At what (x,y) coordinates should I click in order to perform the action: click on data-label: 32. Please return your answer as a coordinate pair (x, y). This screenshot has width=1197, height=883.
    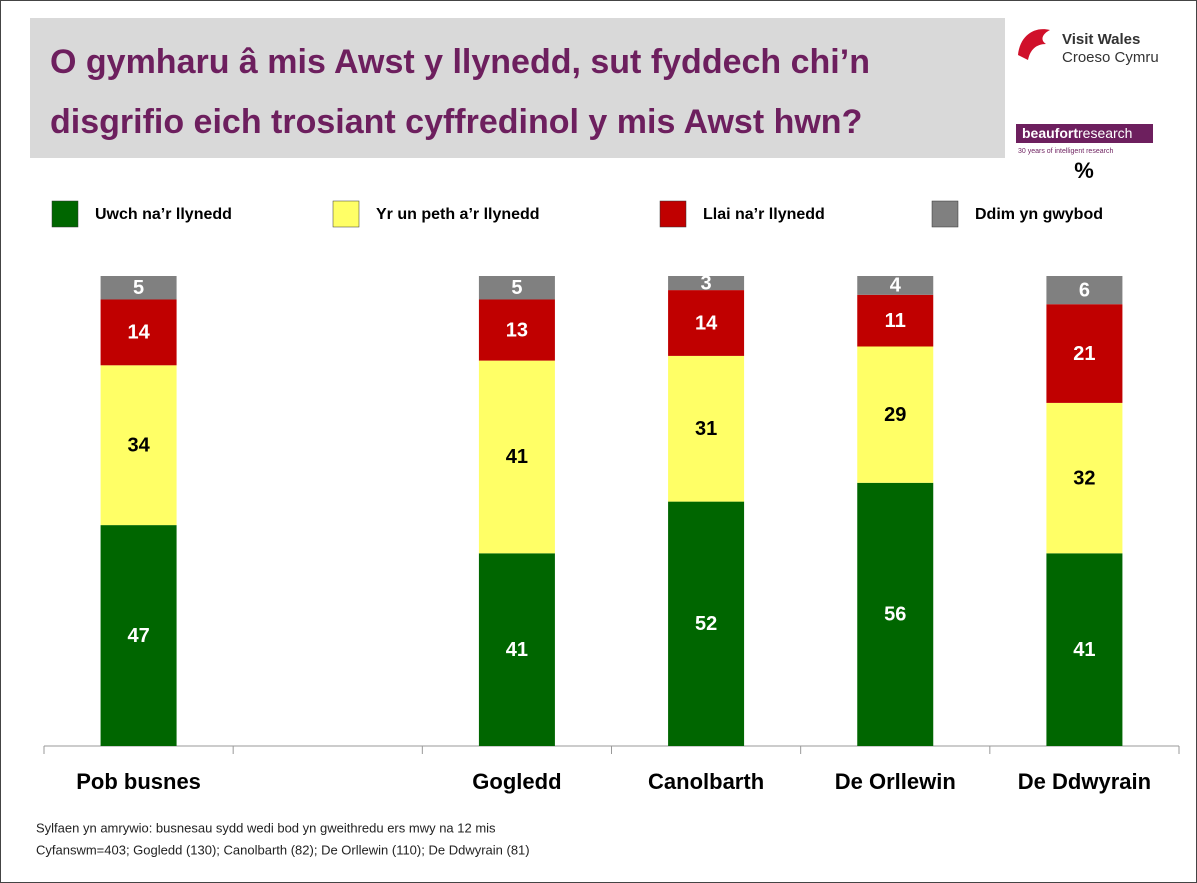
    Looking at the image, I should click on (1084, 478).